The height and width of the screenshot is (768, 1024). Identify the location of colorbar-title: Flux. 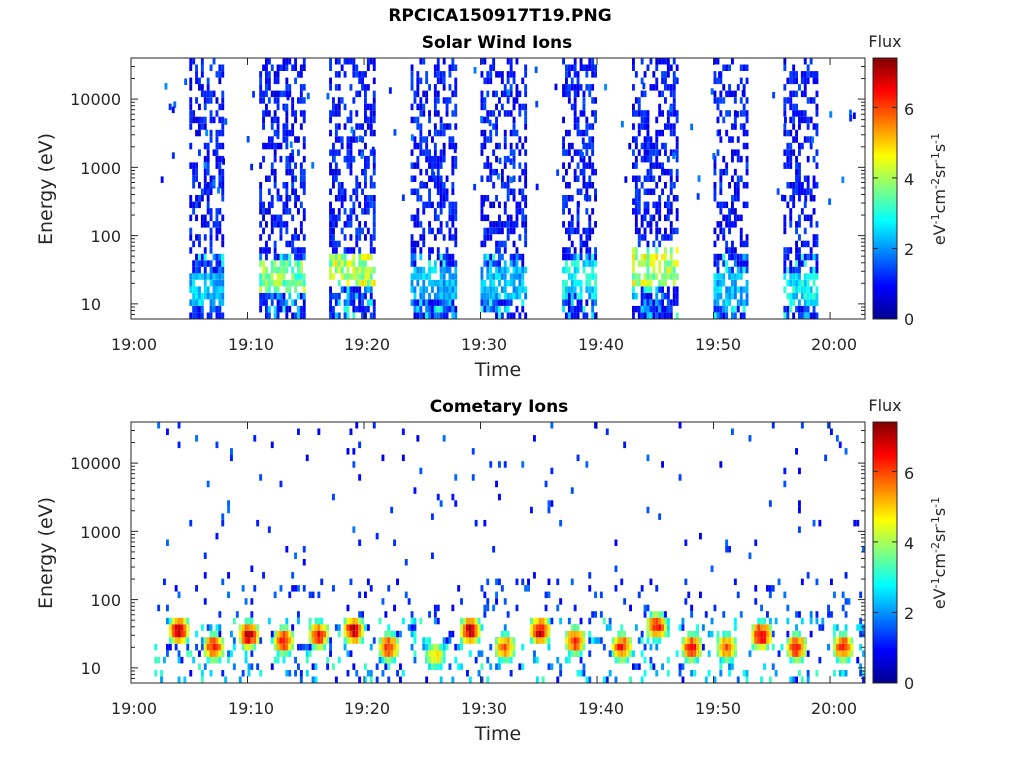
(884, 405).